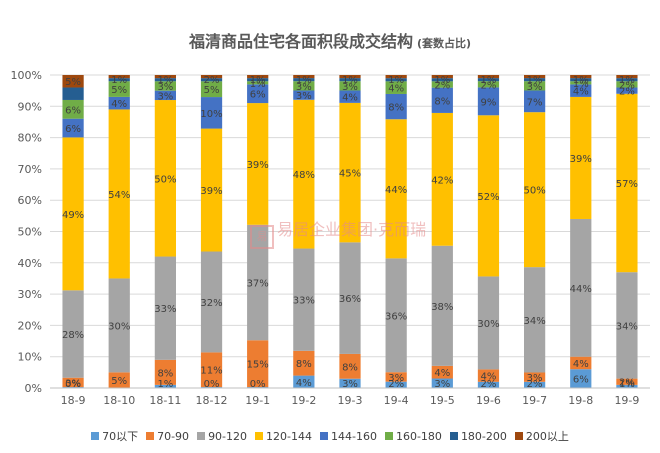 This screenshot has height=453, width=660. Describe the element at coordinates (418, 436) in the screenshot. I see `legend-label: 160-180` at that location.